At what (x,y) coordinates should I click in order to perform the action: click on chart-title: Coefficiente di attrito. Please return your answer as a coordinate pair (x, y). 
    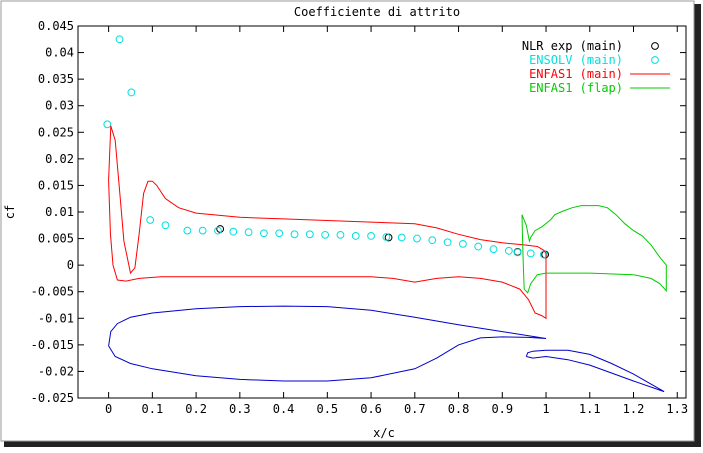
    Looking at the image, I should click on (377, 12).